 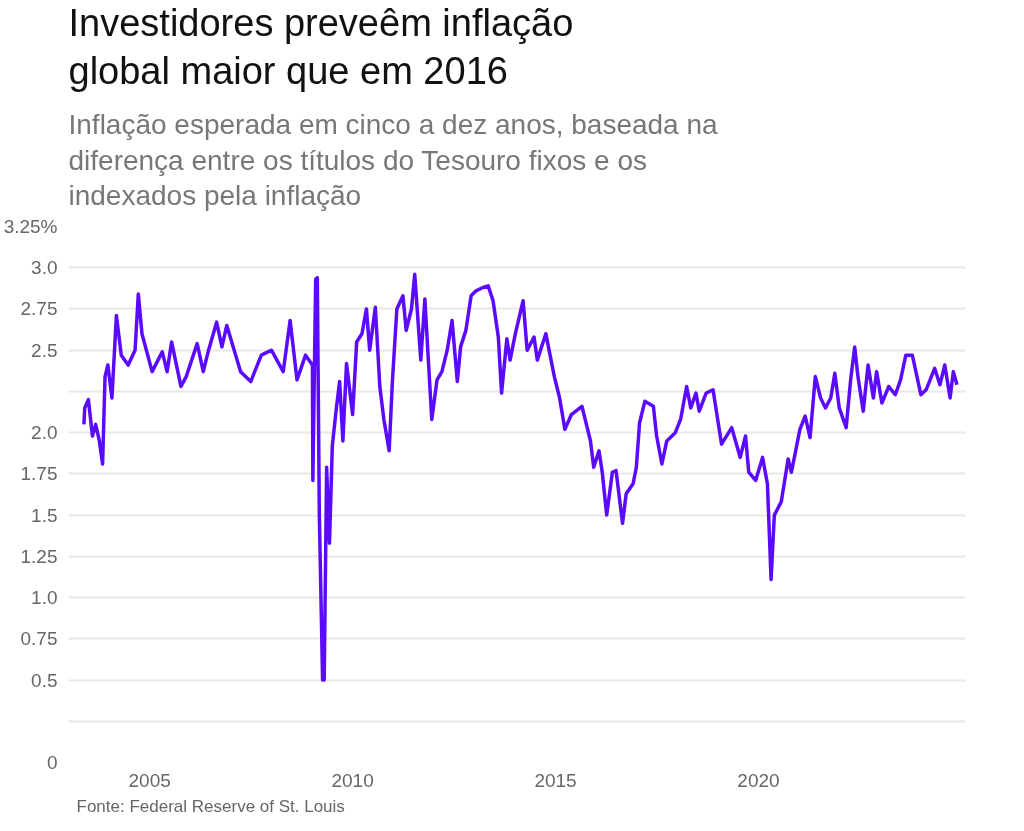 I want to click on y-tick-label: 1.25, so click(x=39, y=556).